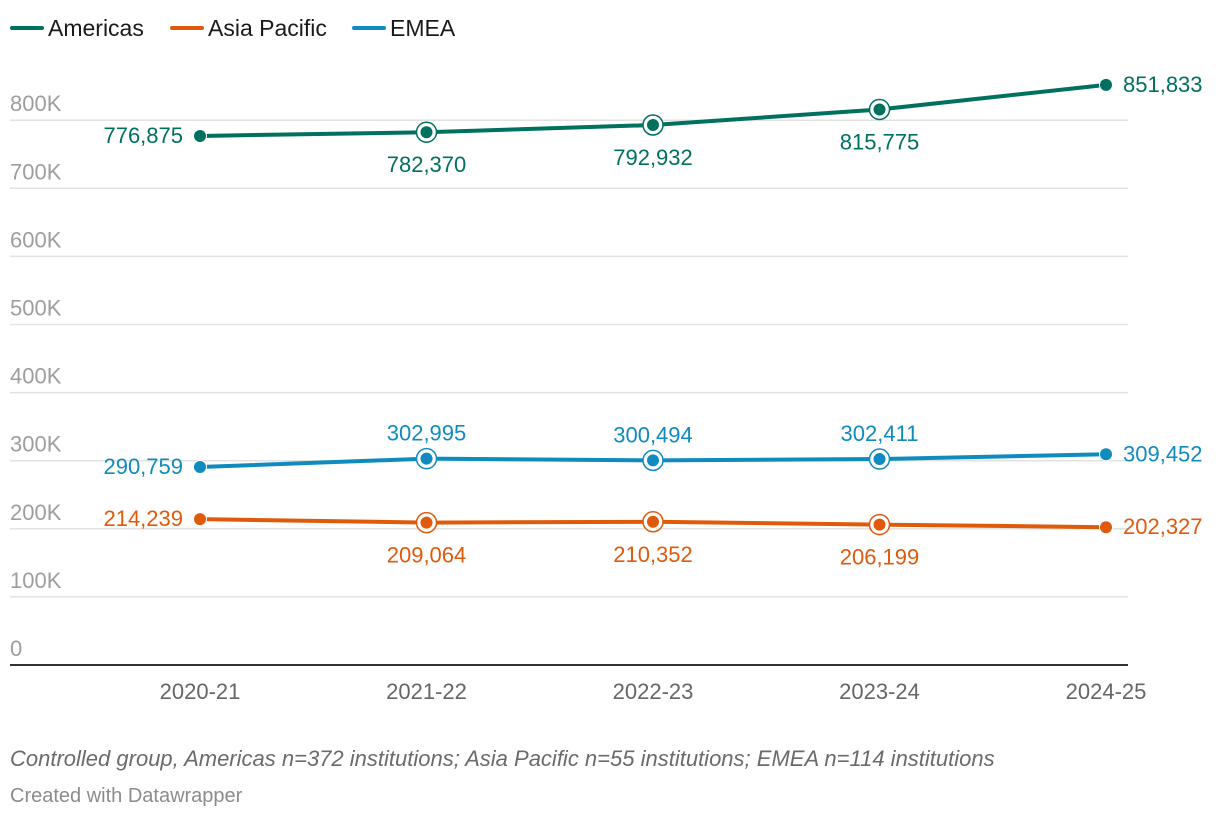  What do you see at coordinates (880, 141) in the screenshot?
I see `data-label-americas: 815,775` at bounding box center [880, 141].